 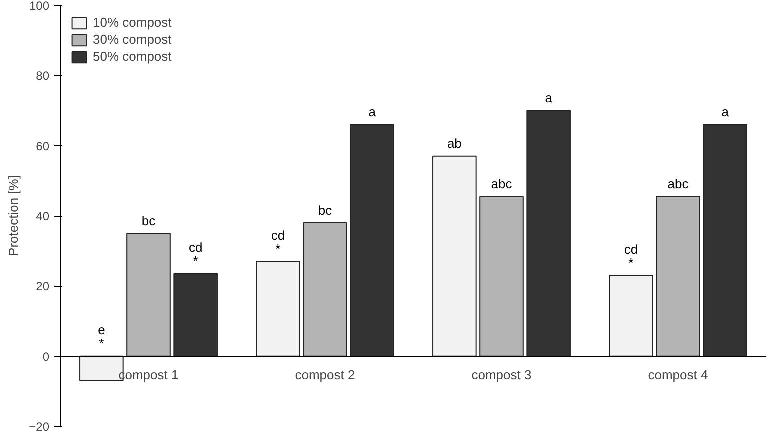 I want to click on x-tick-label: compost 2, so click(x=325, y=374).